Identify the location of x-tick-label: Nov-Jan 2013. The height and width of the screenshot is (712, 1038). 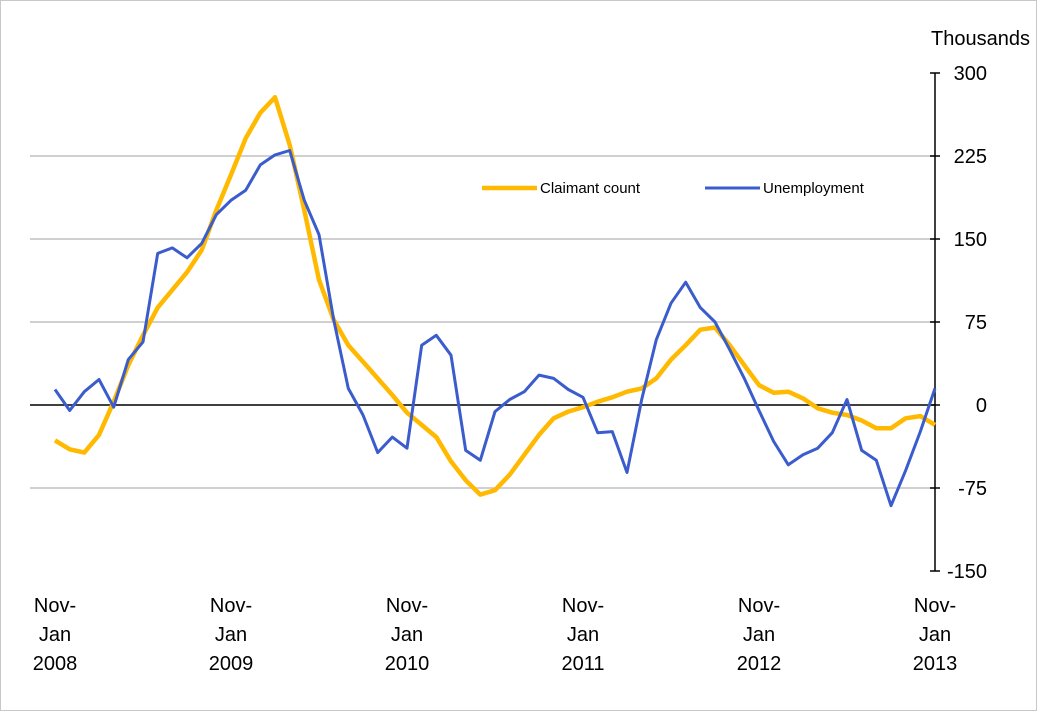
(935, 635).